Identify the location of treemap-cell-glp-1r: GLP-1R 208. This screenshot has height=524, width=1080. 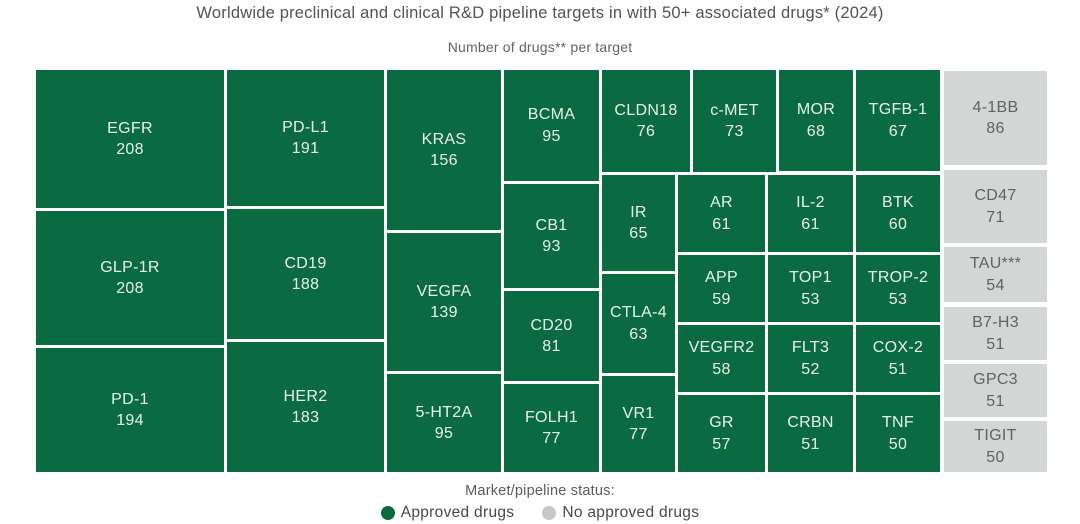
(130, 278).